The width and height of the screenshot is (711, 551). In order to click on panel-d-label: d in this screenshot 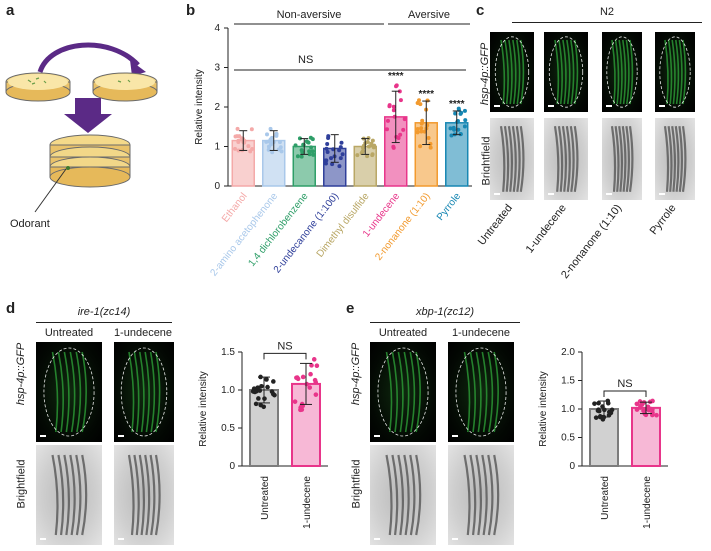, I will do `click(11, 308)`.